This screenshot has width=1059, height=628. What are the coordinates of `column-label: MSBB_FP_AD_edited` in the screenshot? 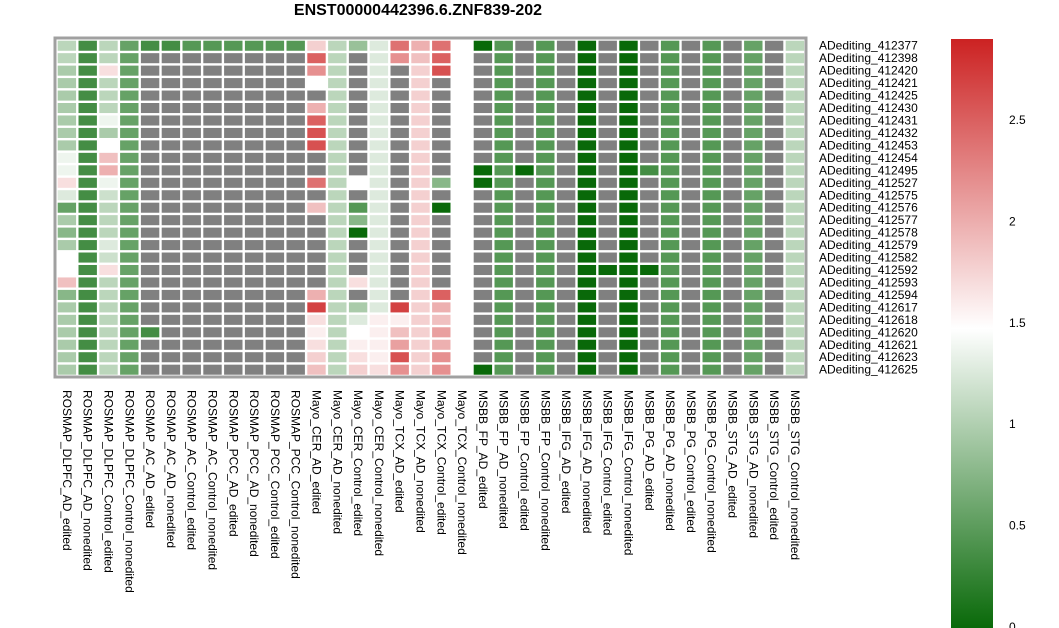 It's located at (483, 449).